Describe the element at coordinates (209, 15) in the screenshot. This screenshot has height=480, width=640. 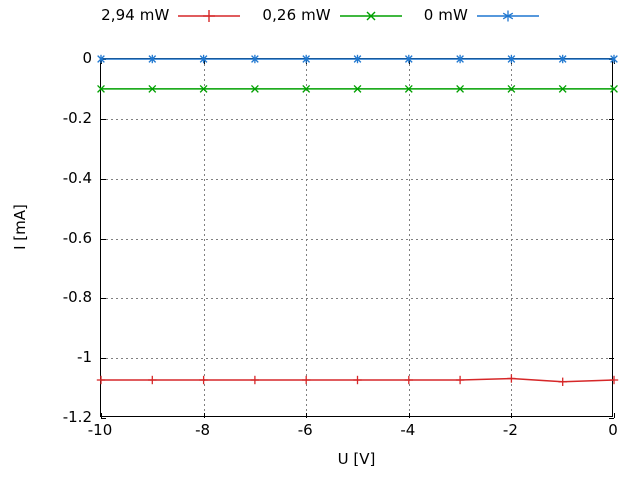
I see `legend-key-red-plus` at that location.